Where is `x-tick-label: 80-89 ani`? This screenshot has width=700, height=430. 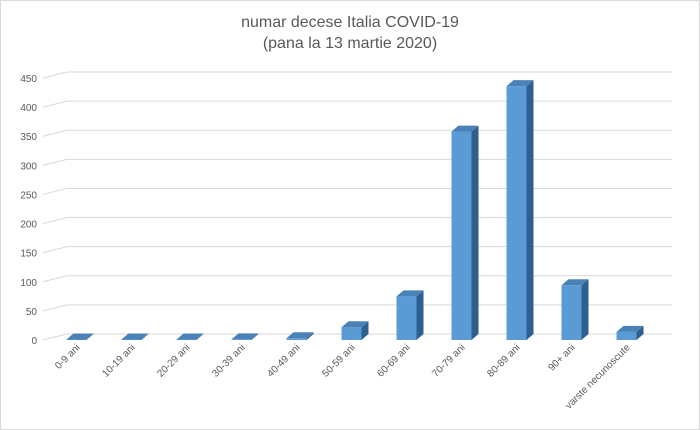 x-tick-label: 80-89 ani is located at coordinates (503, 360).